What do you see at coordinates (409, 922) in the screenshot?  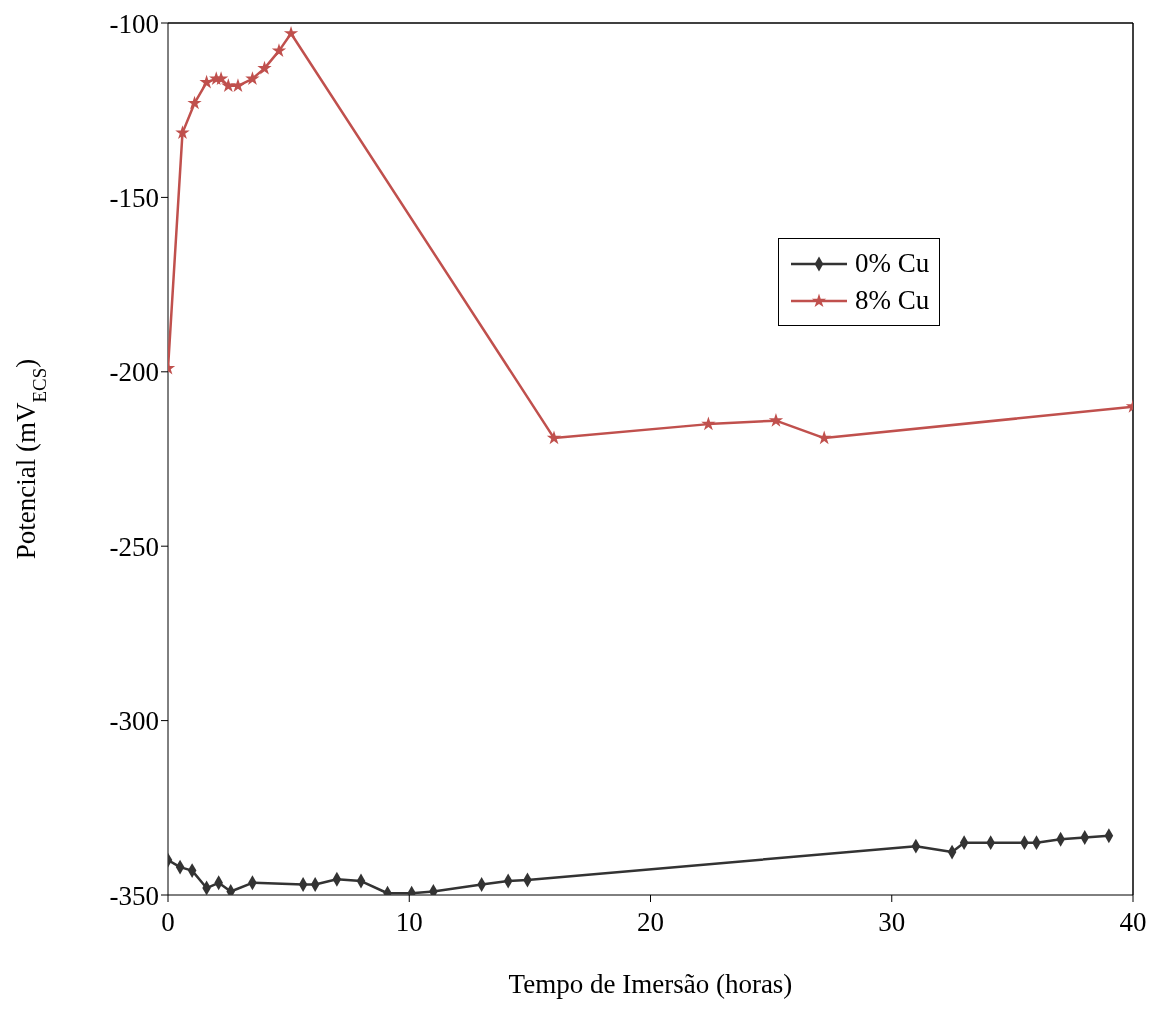 I see `x-tick-label: 10` at bounding box center [409, 922].